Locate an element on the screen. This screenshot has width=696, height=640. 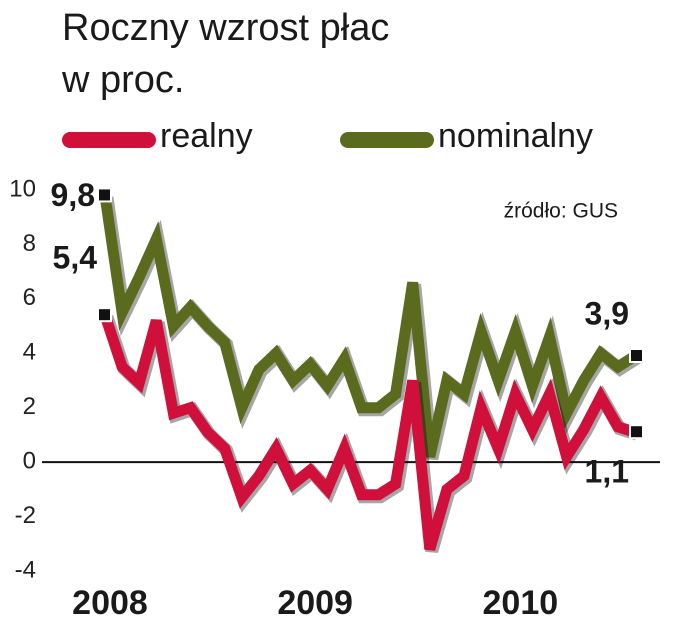
legend-label: nominalny is located at coordinates (515, 136).